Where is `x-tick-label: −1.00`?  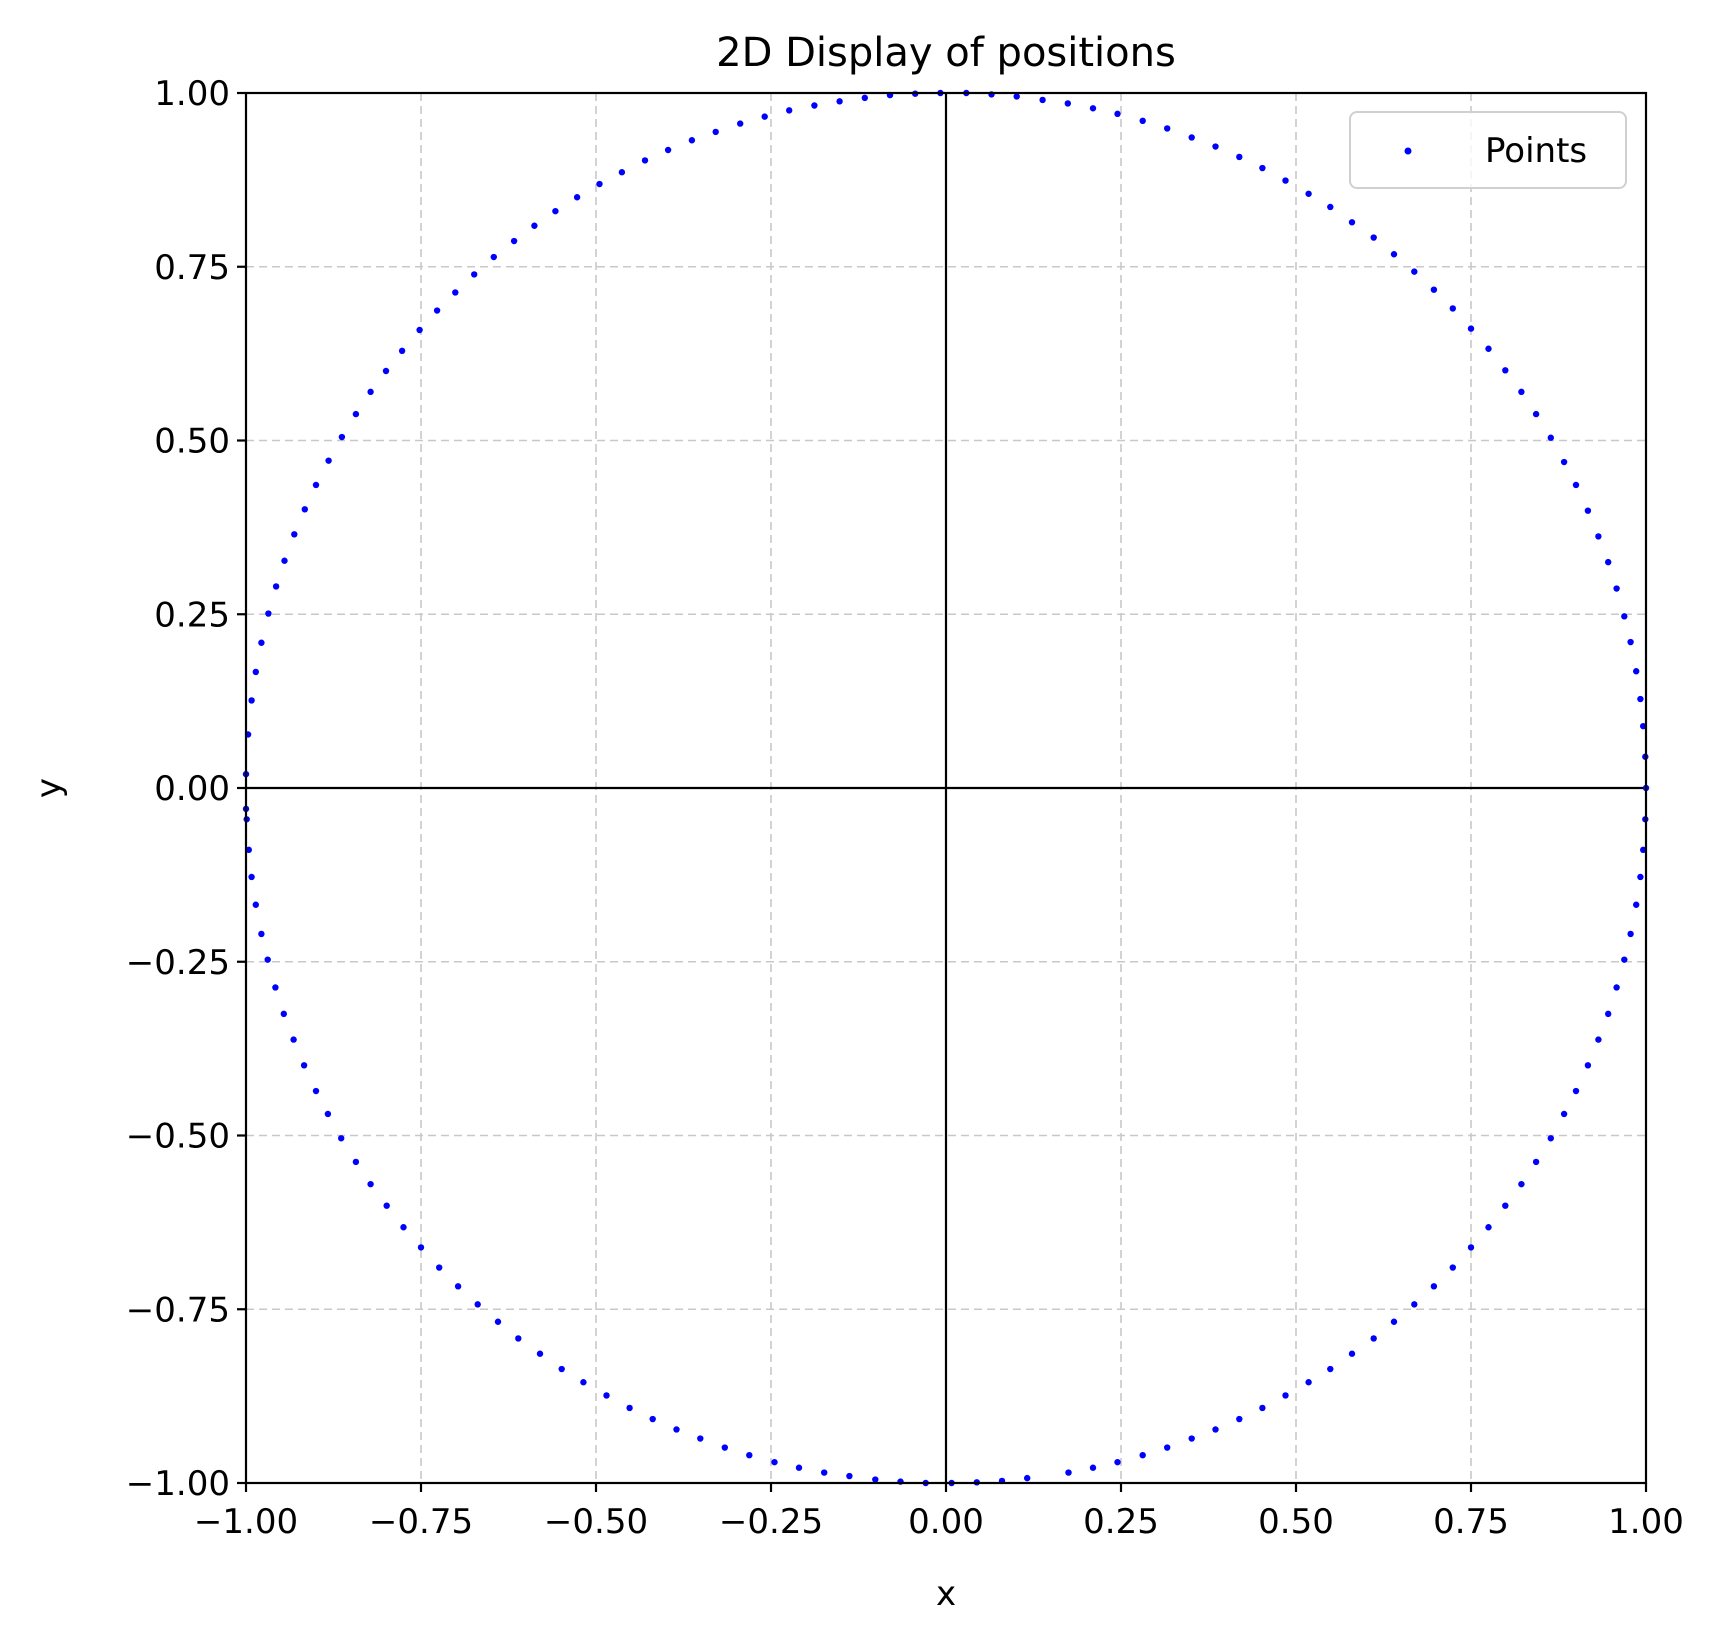
x-tick-label: −1.00 is located at coordinates (246, 1522).